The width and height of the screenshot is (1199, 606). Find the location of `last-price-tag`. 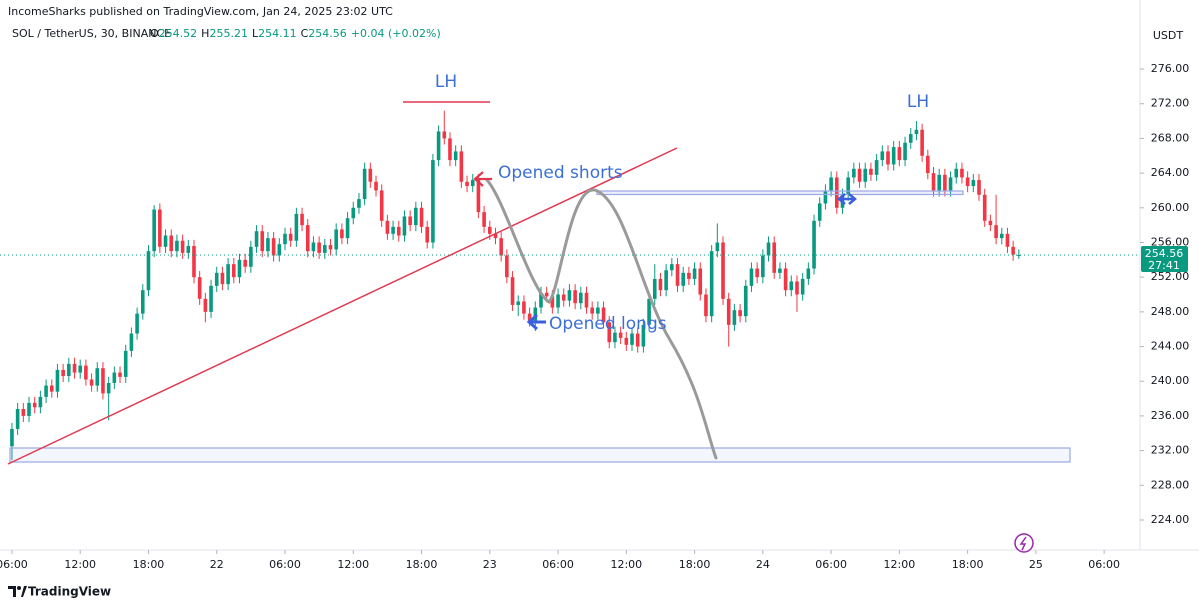

last-price-tag is located at coordinates (1164, 258).